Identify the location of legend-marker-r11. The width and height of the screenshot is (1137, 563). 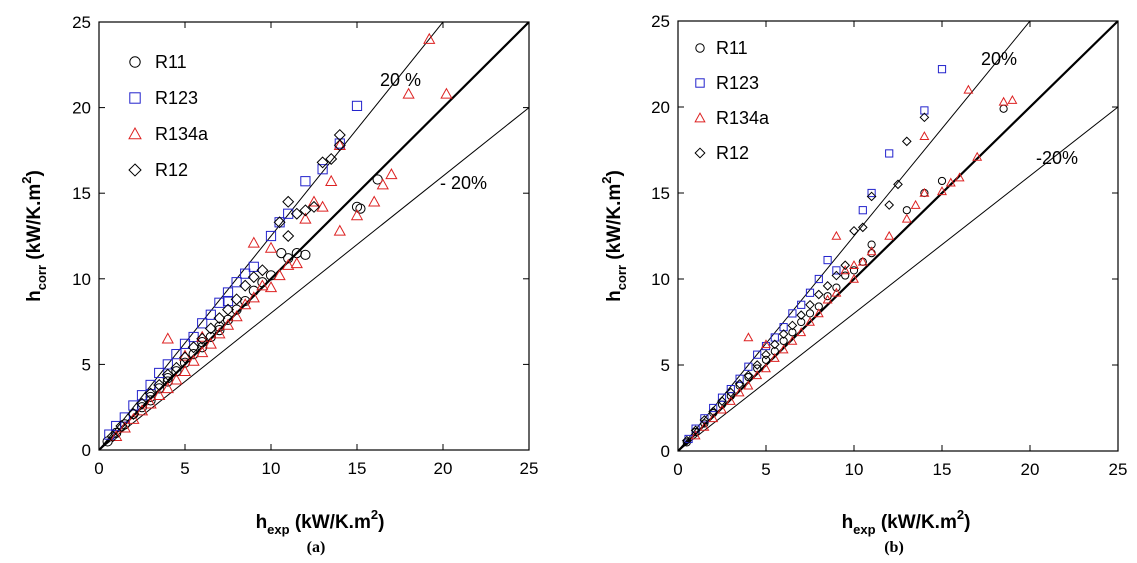
(135, 62).